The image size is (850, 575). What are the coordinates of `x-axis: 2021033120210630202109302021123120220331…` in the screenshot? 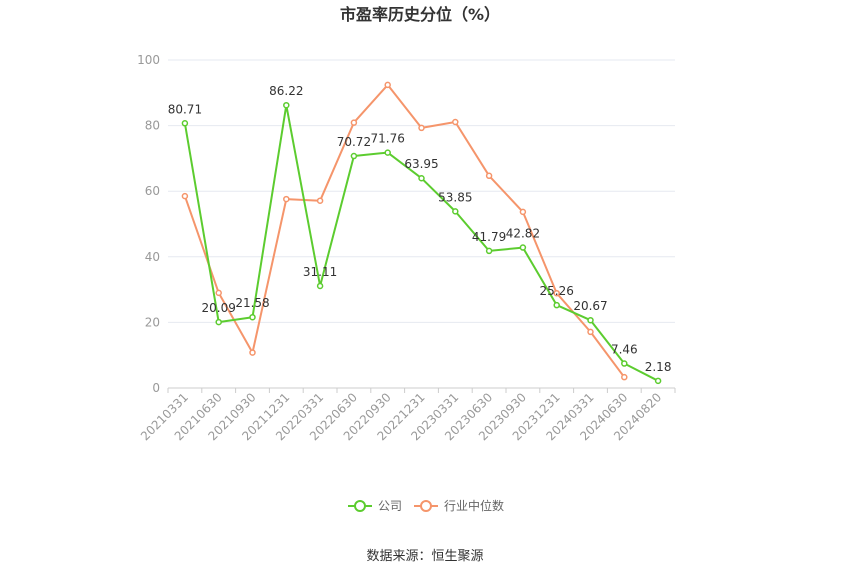 It's located at (407, 415).